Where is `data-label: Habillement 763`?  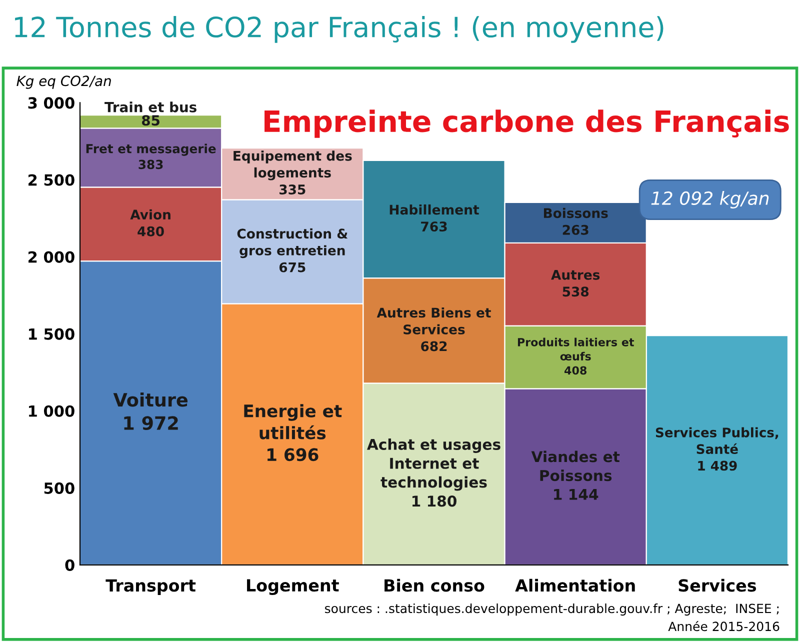 data-label: Habillement 763 is located at coordinates (435, 218).